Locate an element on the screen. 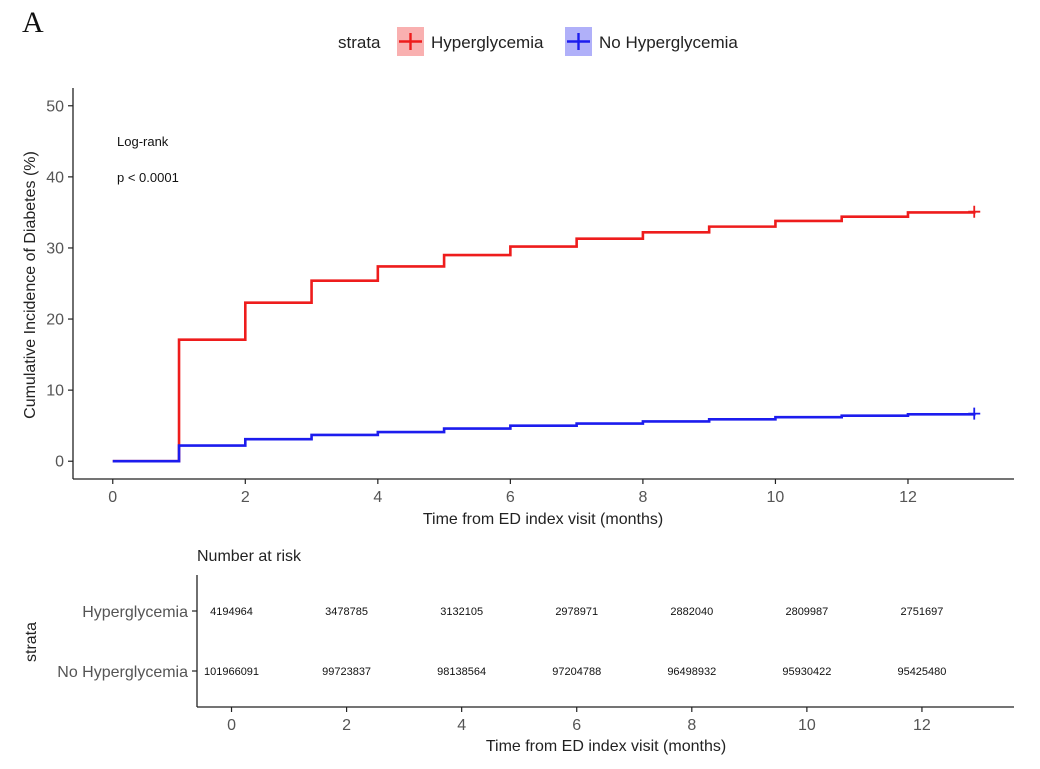 The image size is (1040, 769). risk-value-no-hyperglycemia: 96498932 is located at coordinates (691, 672).